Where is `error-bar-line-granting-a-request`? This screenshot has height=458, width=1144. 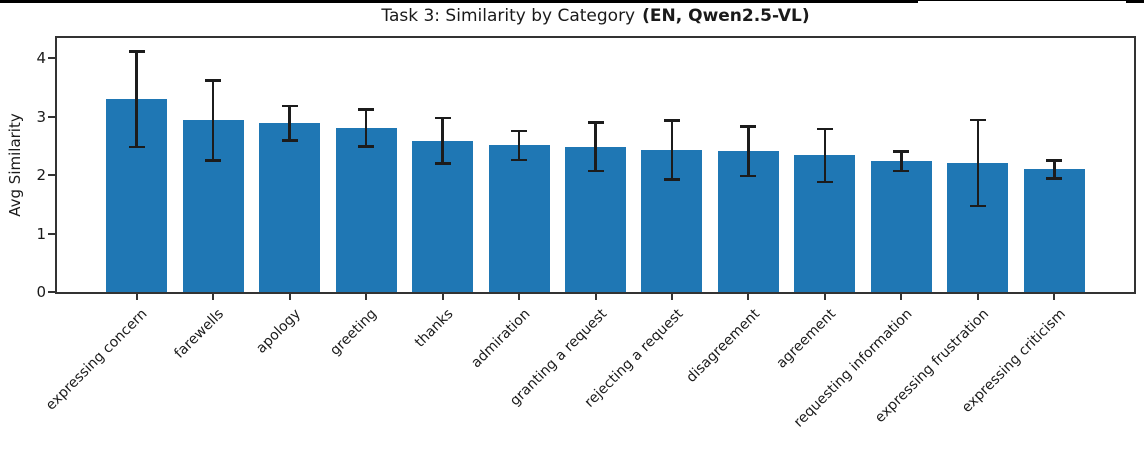 error-bar-line-granting-a-request is located at coordinates (595, 147).